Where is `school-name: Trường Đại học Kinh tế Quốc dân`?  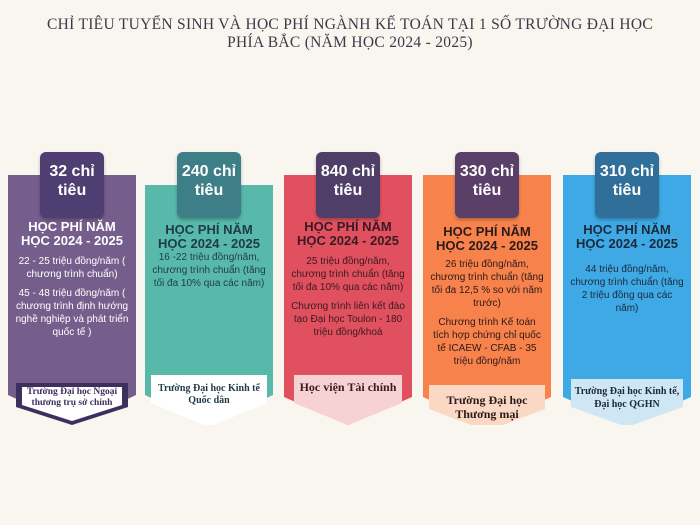 school-name: Trường Đại học Kinh tế Quốc dân is located at coordinates (209, 394).